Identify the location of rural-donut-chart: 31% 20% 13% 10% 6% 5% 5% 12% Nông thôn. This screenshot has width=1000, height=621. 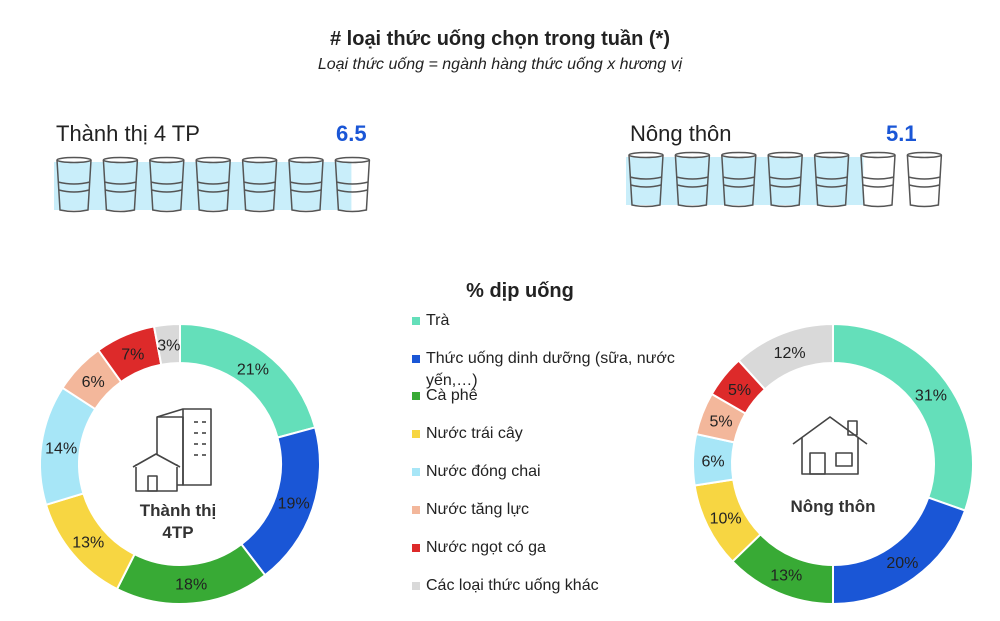
(833, 464).